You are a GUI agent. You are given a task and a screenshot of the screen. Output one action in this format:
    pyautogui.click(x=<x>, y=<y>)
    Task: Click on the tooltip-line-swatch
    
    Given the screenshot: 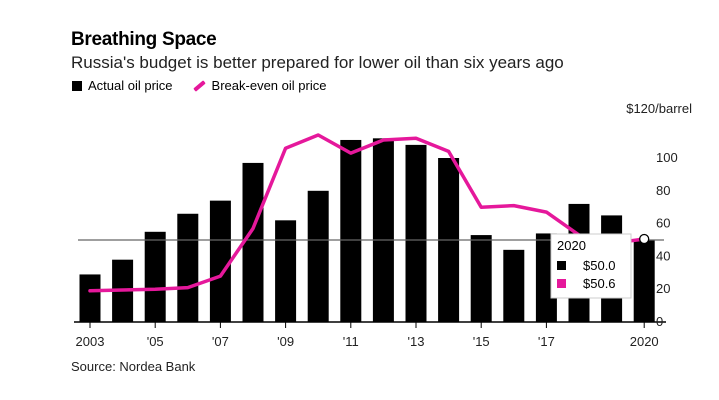 What is the action you would take?
    pyautogui.click(x=561, y=283)
    